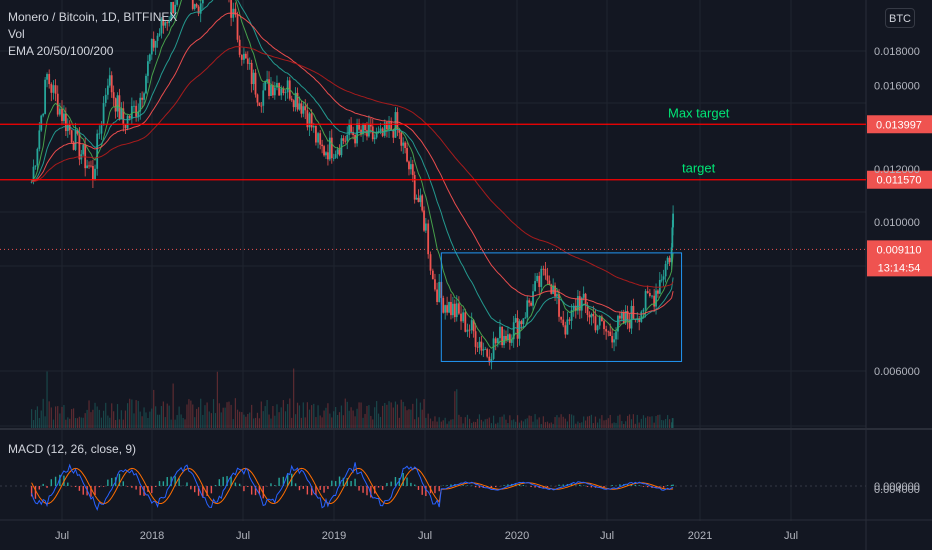 This screenshot has height=550, width=932. Describe the element at coordinates (899, 125) in the screenshot. I see `level-tag-text-0: 0.013997` at that location.